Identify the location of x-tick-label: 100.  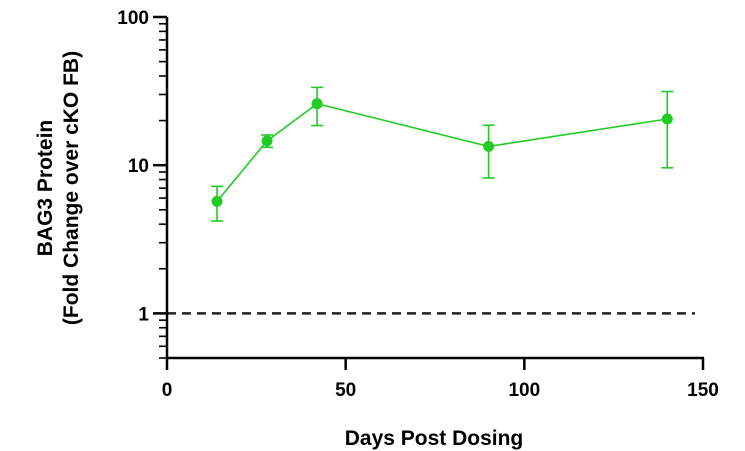
(524, 390).